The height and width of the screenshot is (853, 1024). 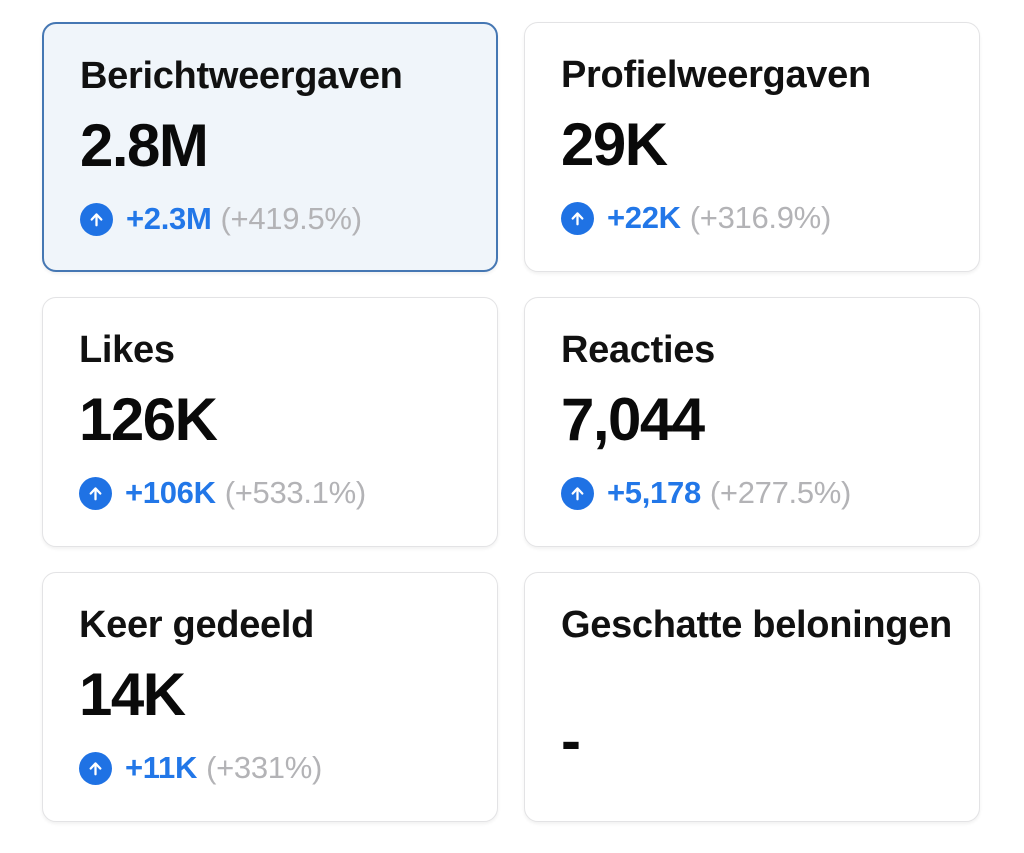 What do you see at coordinates (644, 217) in the screenshot?
I see `delta-value: +22K` at bounding box center [644, 217].